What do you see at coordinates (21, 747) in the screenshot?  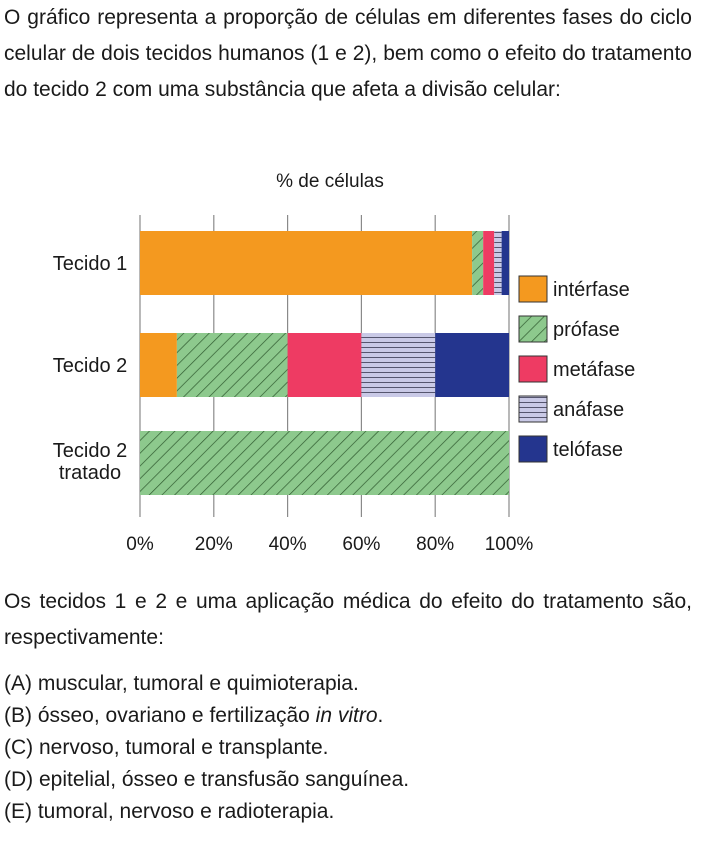 I see `option-letter: (C)` at bounding box center [21, 747].